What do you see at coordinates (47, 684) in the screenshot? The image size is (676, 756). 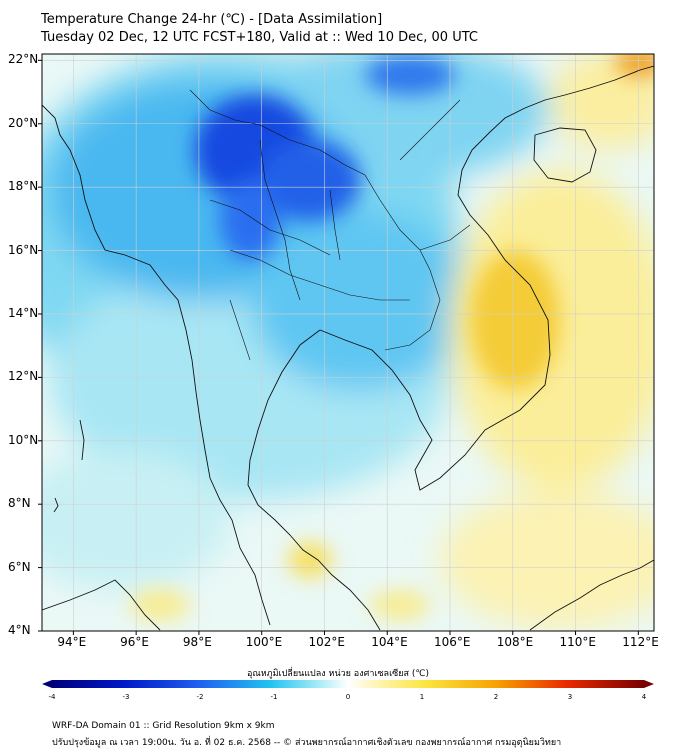 I see `colorbar-min-arrow` at bounding box center [47, 684].